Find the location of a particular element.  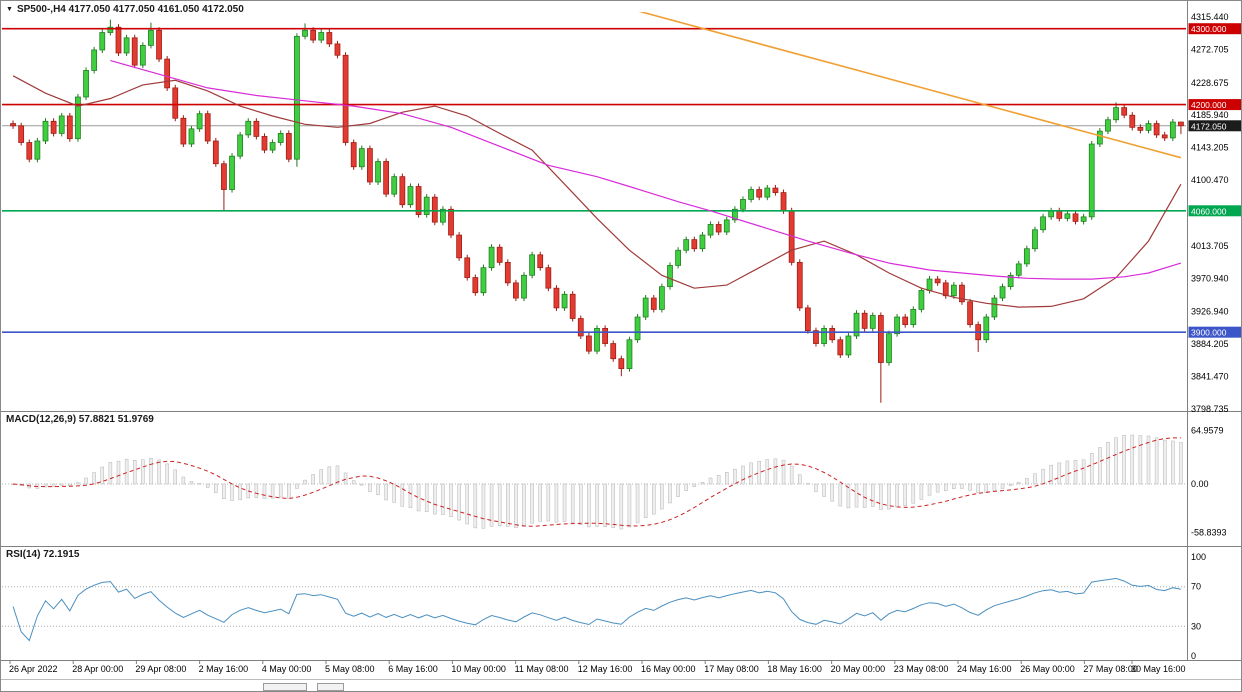

rsi-indicator-label: RSI(14) 72.1915 is located at coordinates (43, 554).